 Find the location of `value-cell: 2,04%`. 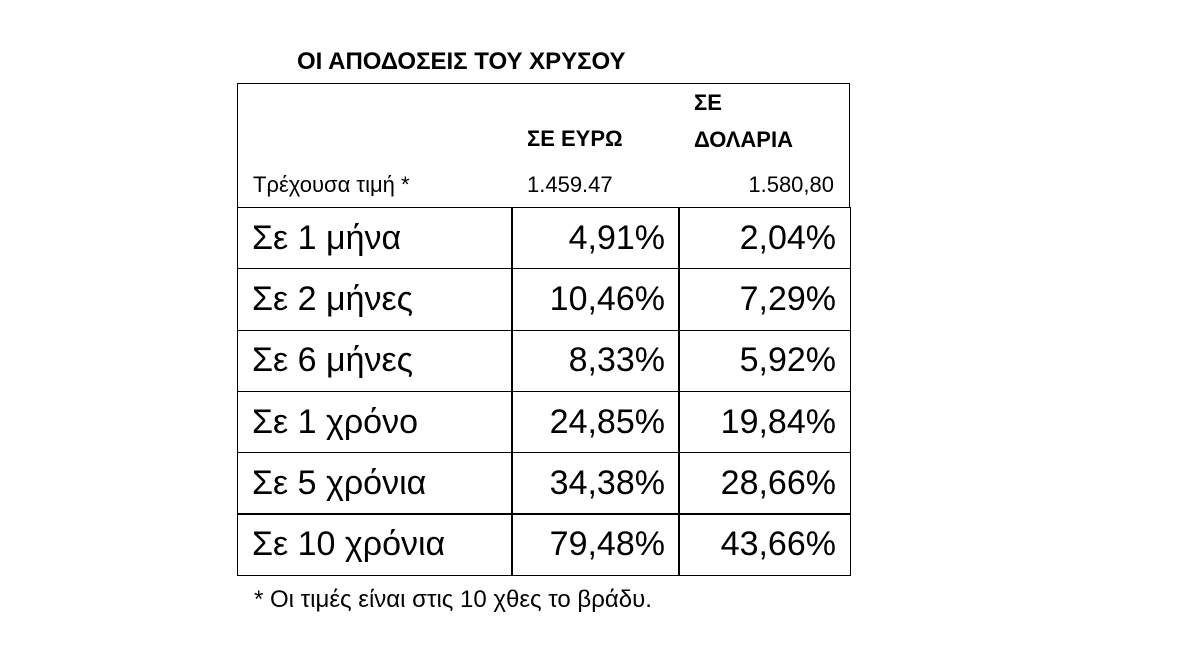

value-cell: 2,04% is located at coordinates (764, 238).